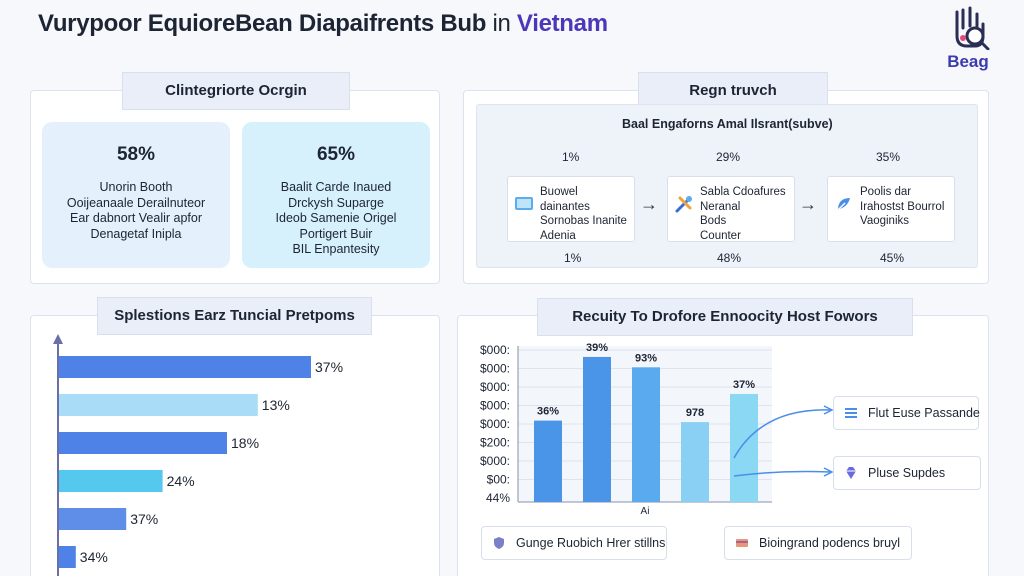 The width and height of the screenshot is (1024, 576). Describe the element at coordinates (136, 202) in the screenshot. I see `origin-card-line: Ooijeanaale Derailnuteor` at that location.